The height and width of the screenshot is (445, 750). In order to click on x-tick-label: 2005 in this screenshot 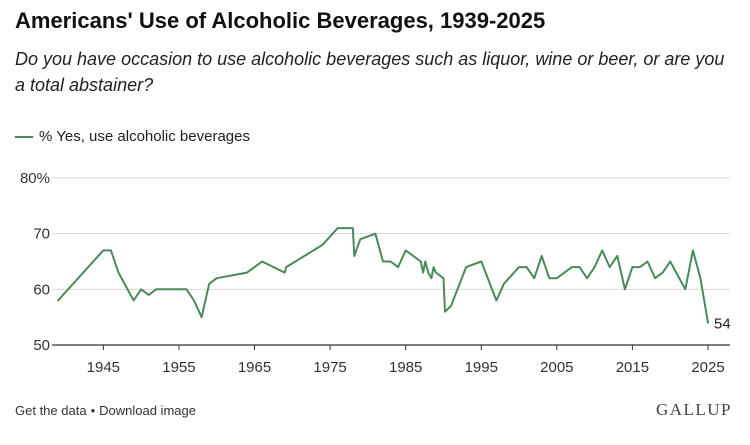, I will do `click(556, 367)`.